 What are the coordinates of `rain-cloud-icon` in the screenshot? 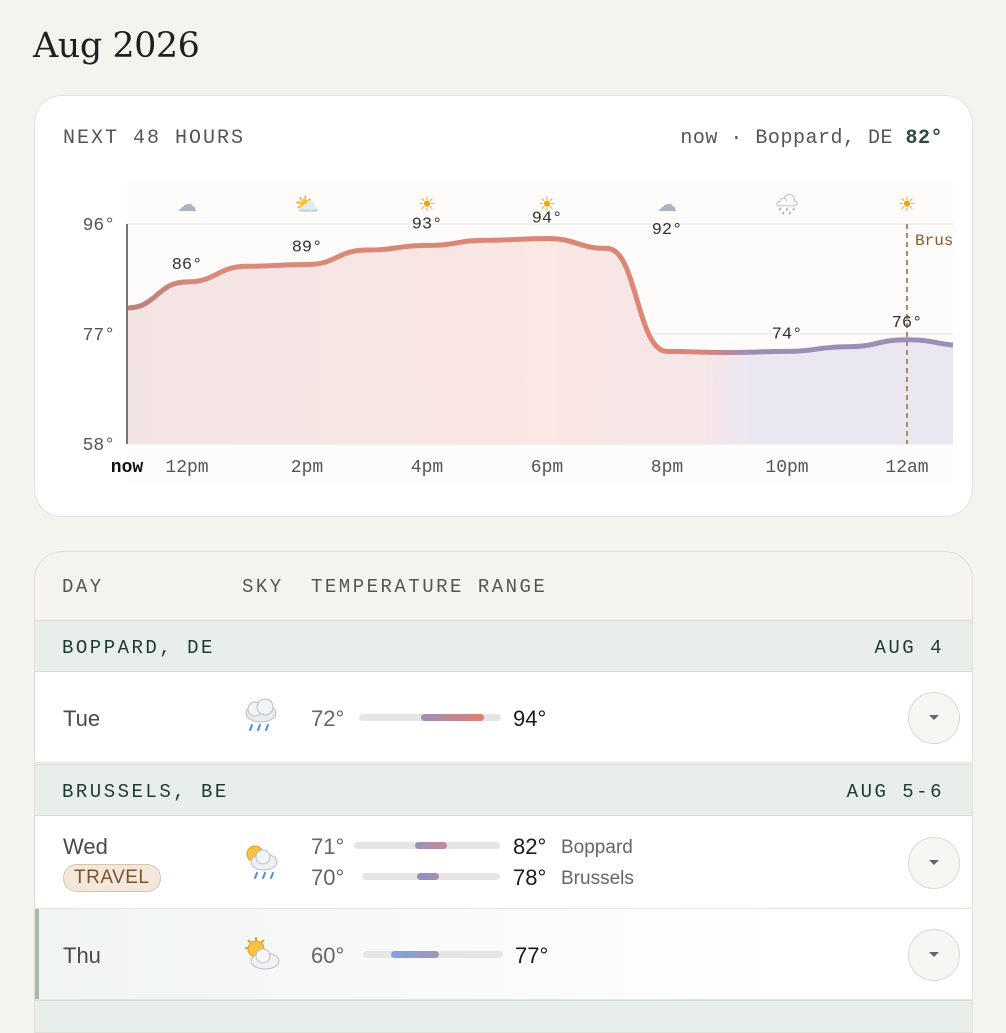 It's located at (261, 716).